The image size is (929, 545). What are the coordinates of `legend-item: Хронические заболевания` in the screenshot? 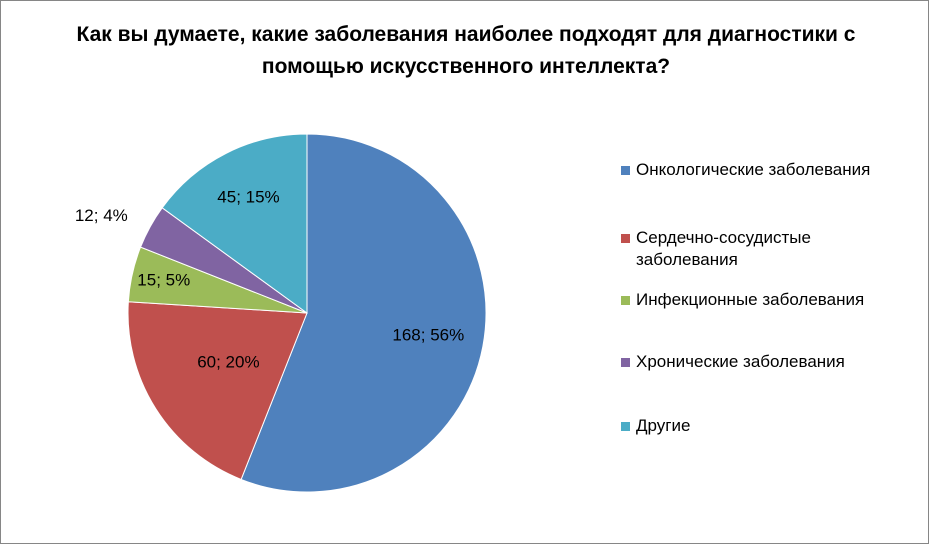 It's located at (733, 362).